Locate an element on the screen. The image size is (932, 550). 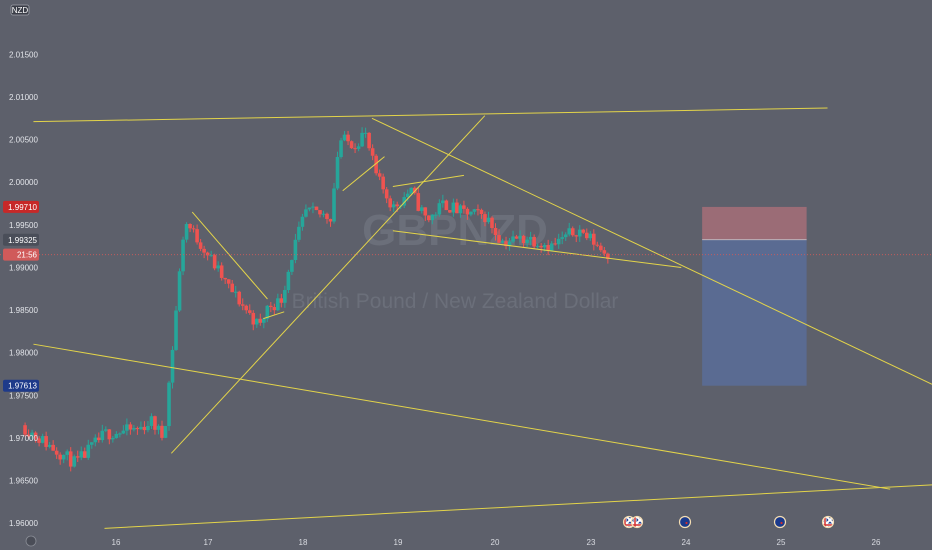
price-badge-label: 1.99325 is located at coordinates (22, 240).